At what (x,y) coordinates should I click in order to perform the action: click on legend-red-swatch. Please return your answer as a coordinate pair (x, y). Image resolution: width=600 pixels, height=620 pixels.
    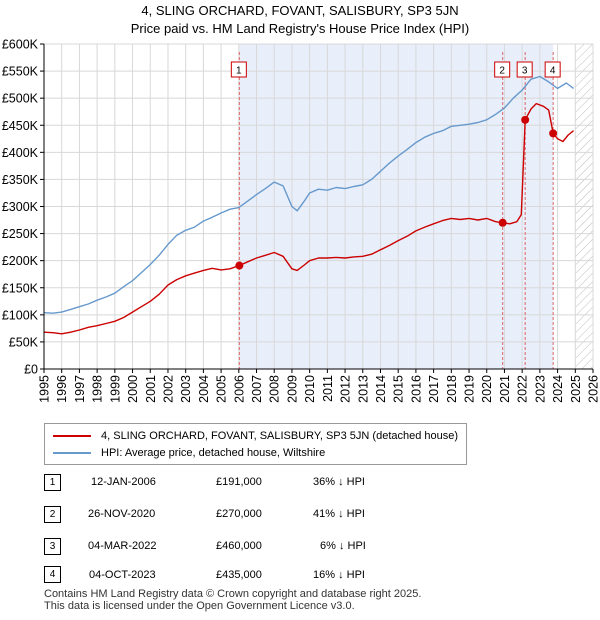
    Looking at the image, I should click on (72, 436).